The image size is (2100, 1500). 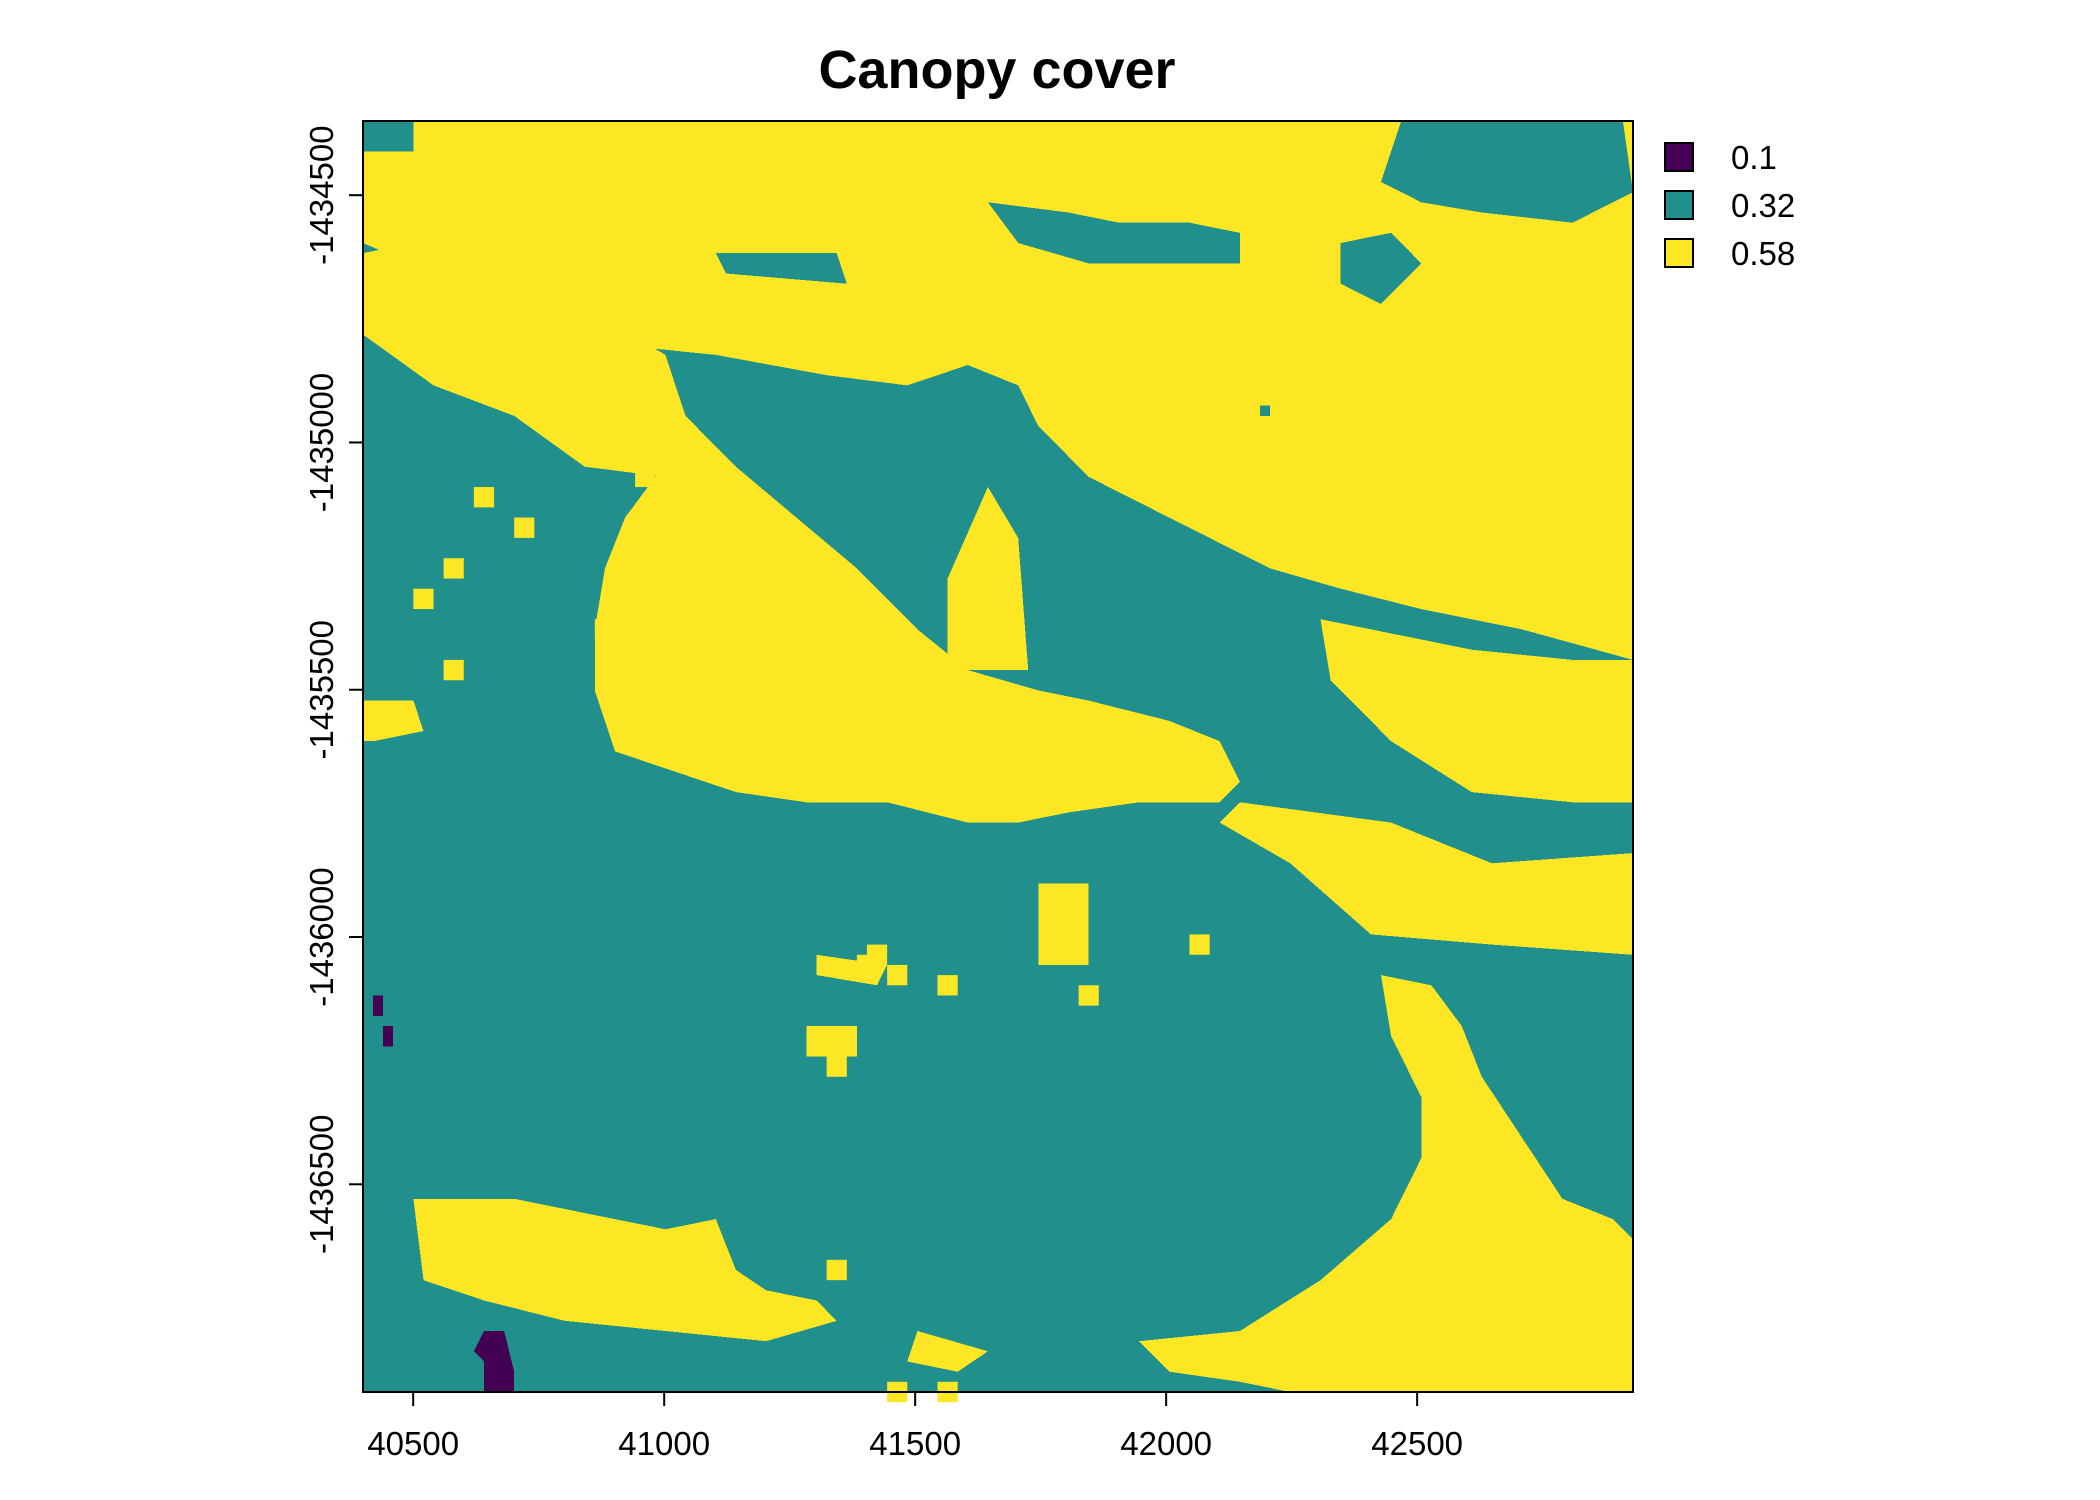 I want to click on y-tick-label: -1436500, so click(x=321, y=1184).